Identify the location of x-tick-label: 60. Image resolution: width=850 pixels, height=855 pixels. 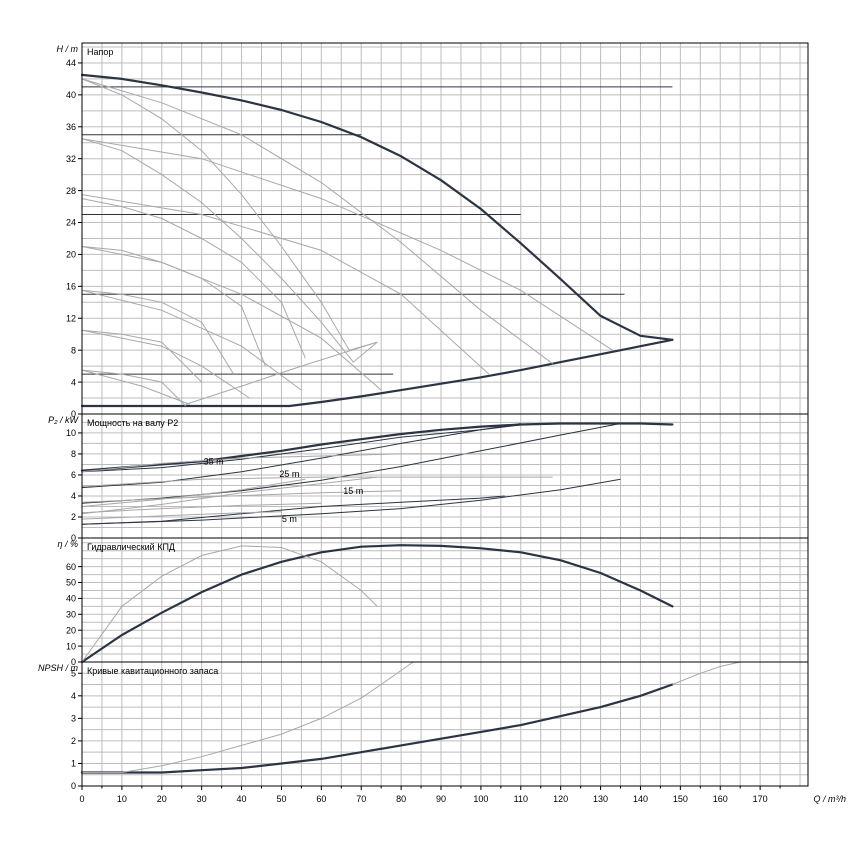
(321, 799).